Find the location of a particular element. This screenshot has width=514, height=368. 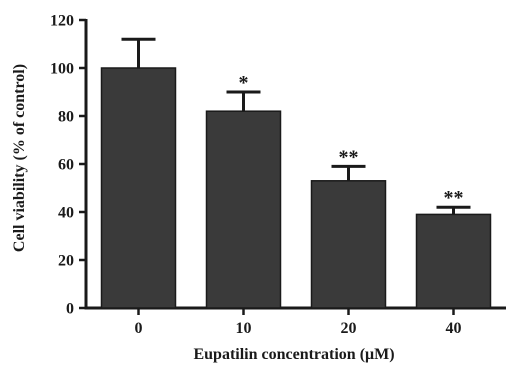

y-tick-label: 80 is located at coordinates (66, 117).